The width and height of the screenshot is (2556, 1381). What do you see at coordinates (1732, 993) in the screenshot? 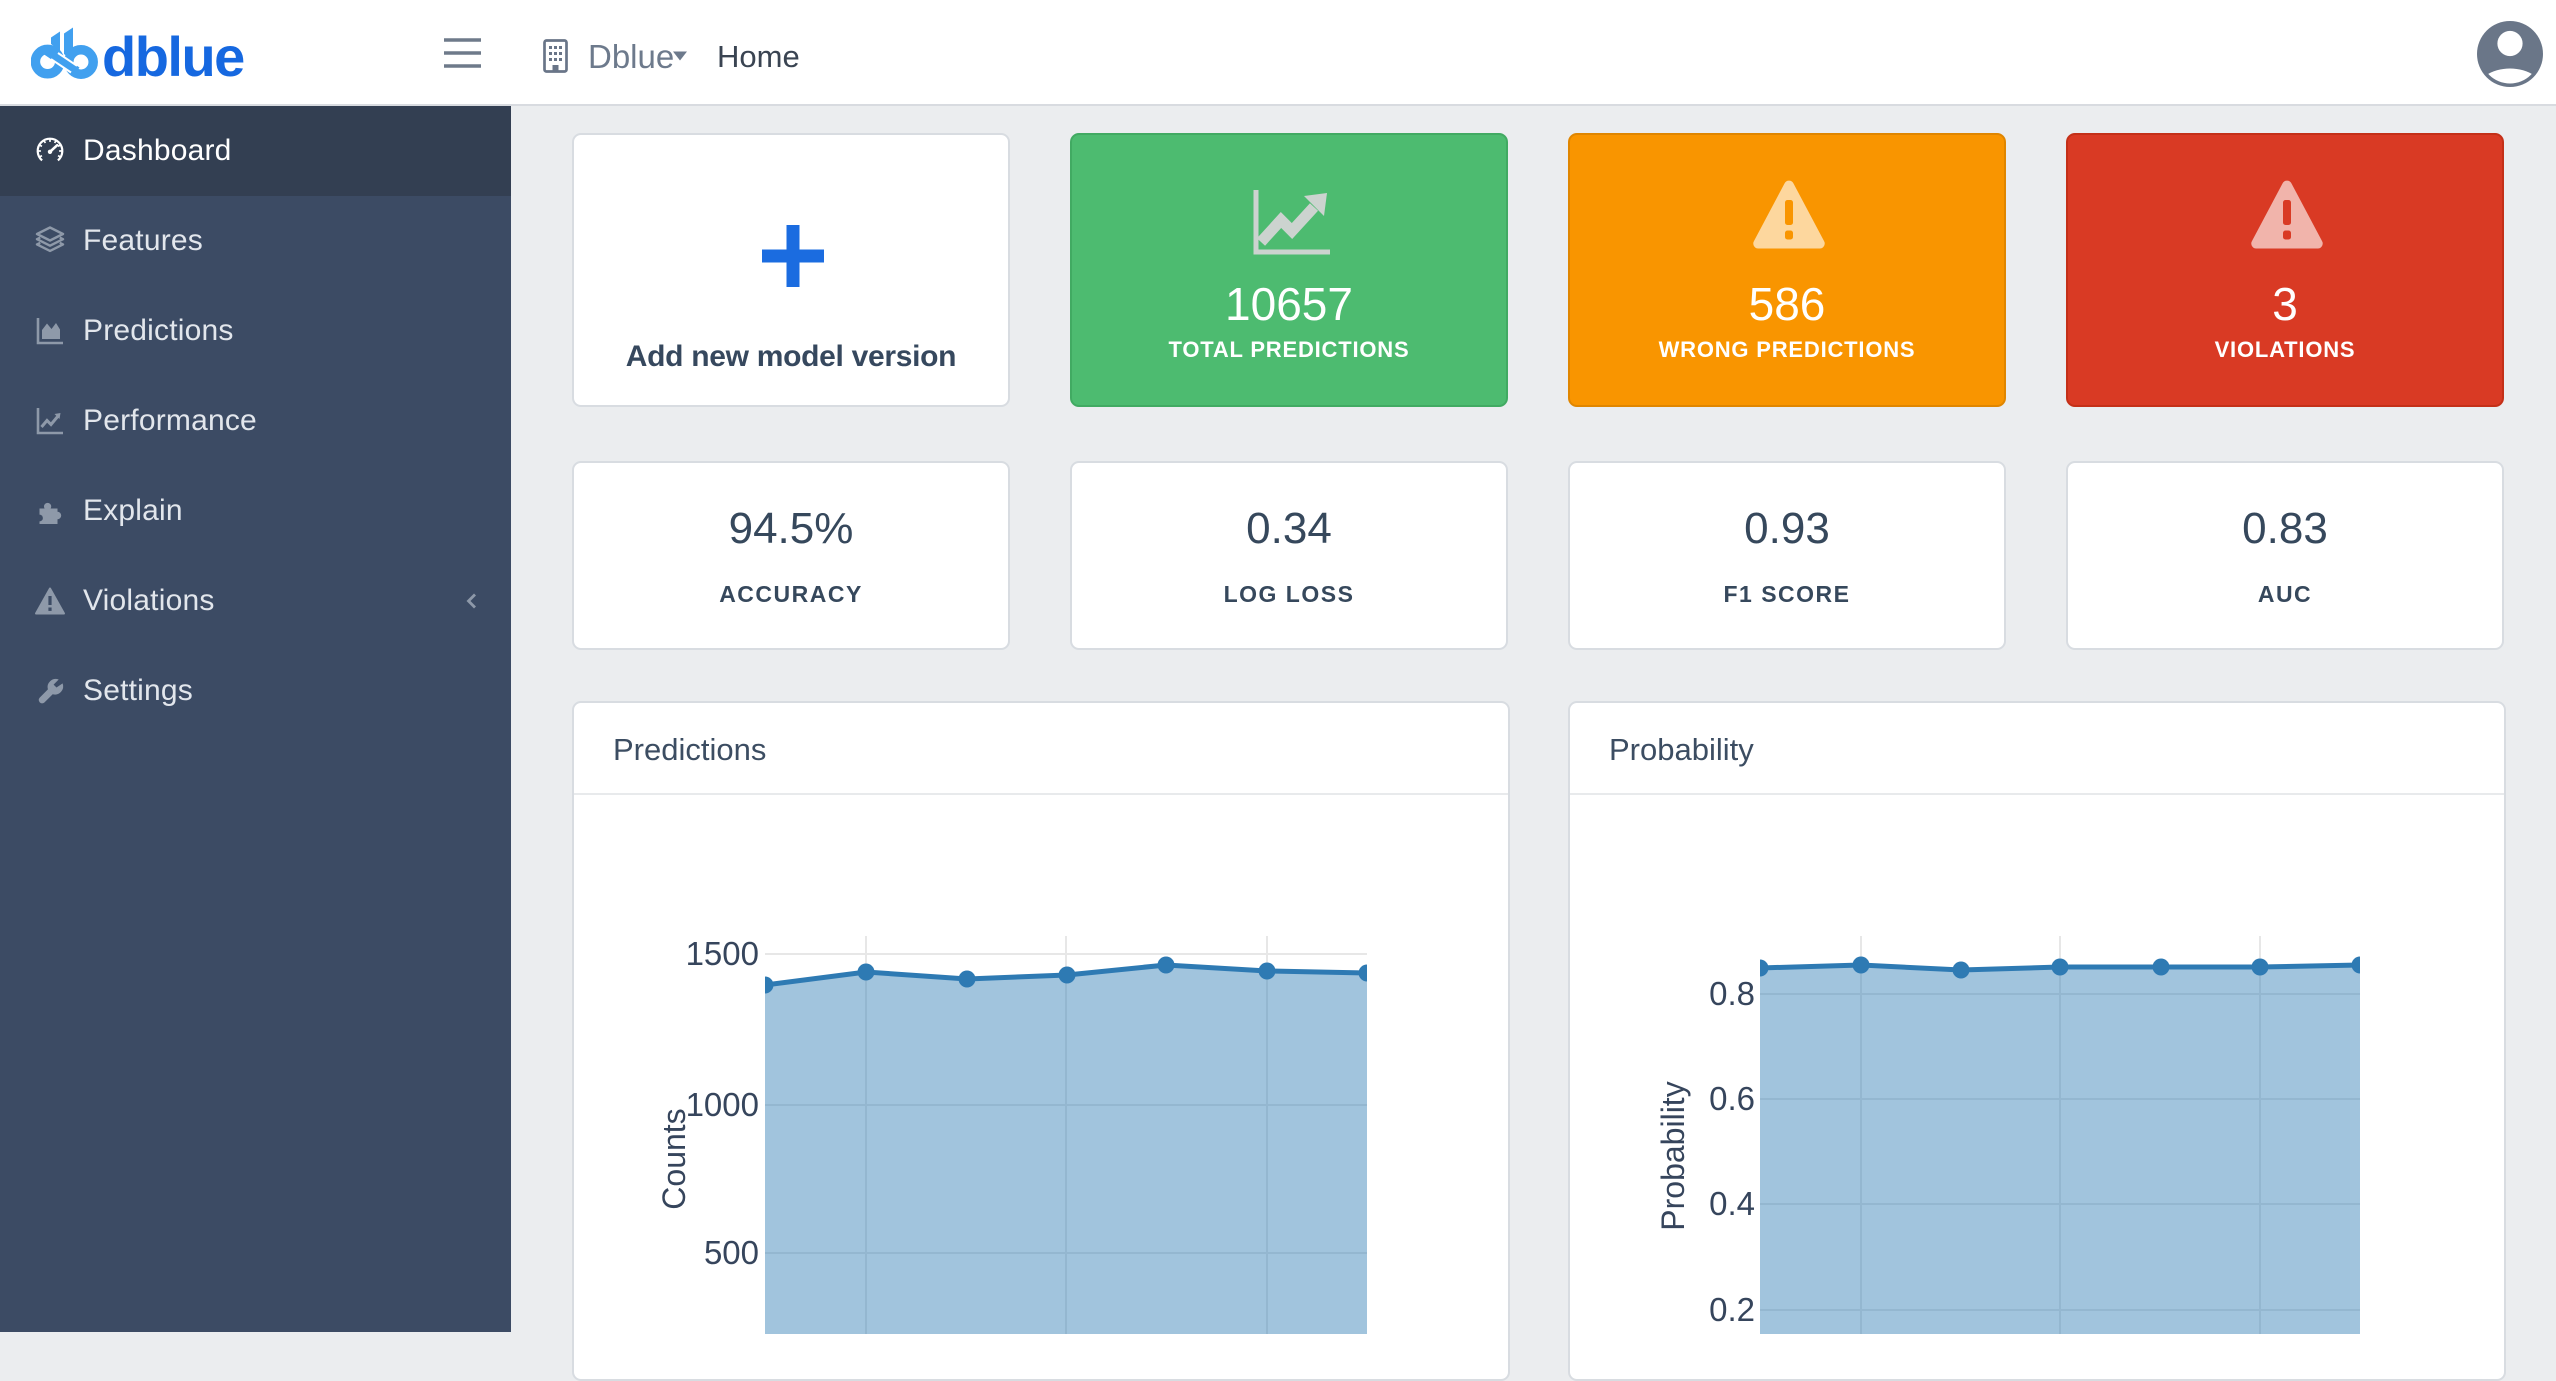
I see `svg-text: 0.8` at bounding box center [1732, 993].